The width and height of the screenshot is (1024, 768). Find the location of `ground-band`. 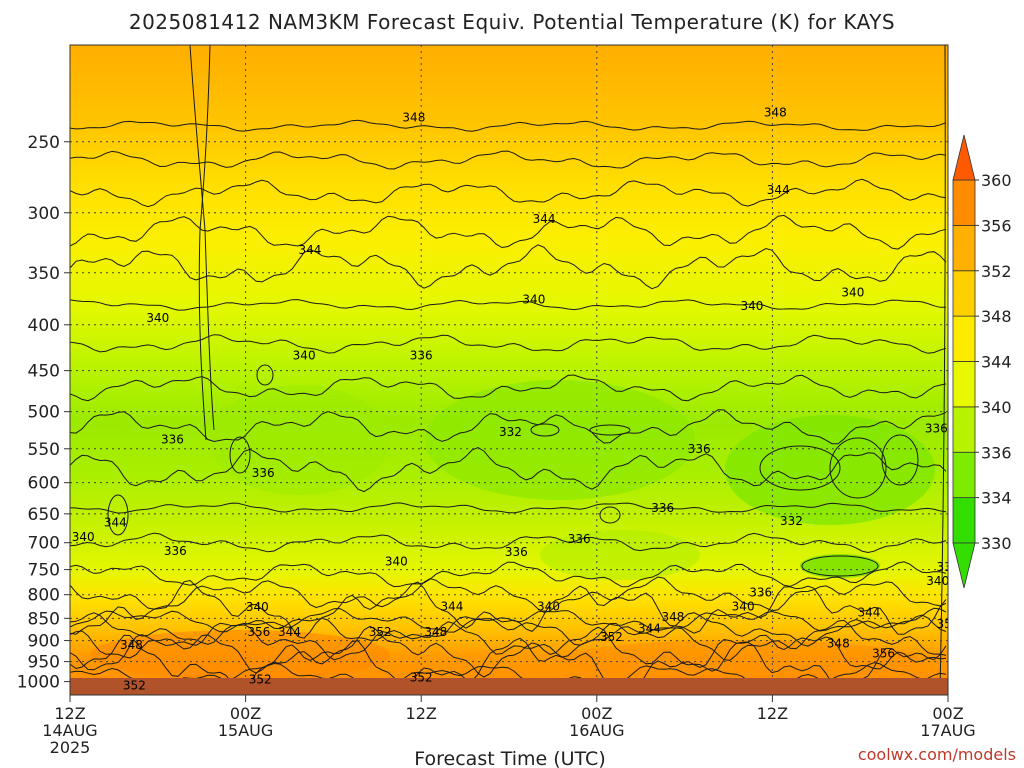

ground-band is located at coordinates (509, 686).